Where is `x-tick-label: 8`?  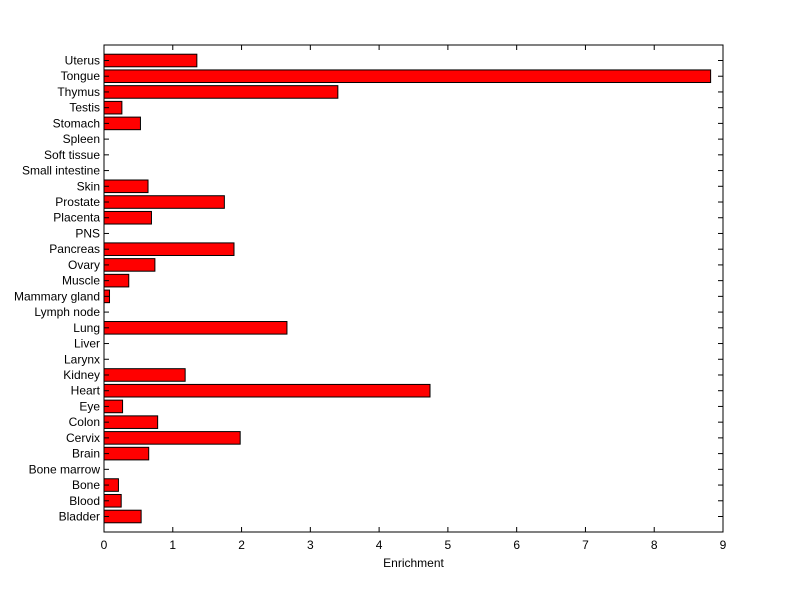 x-tick-label: 8 is located at coordinates (654, 545).